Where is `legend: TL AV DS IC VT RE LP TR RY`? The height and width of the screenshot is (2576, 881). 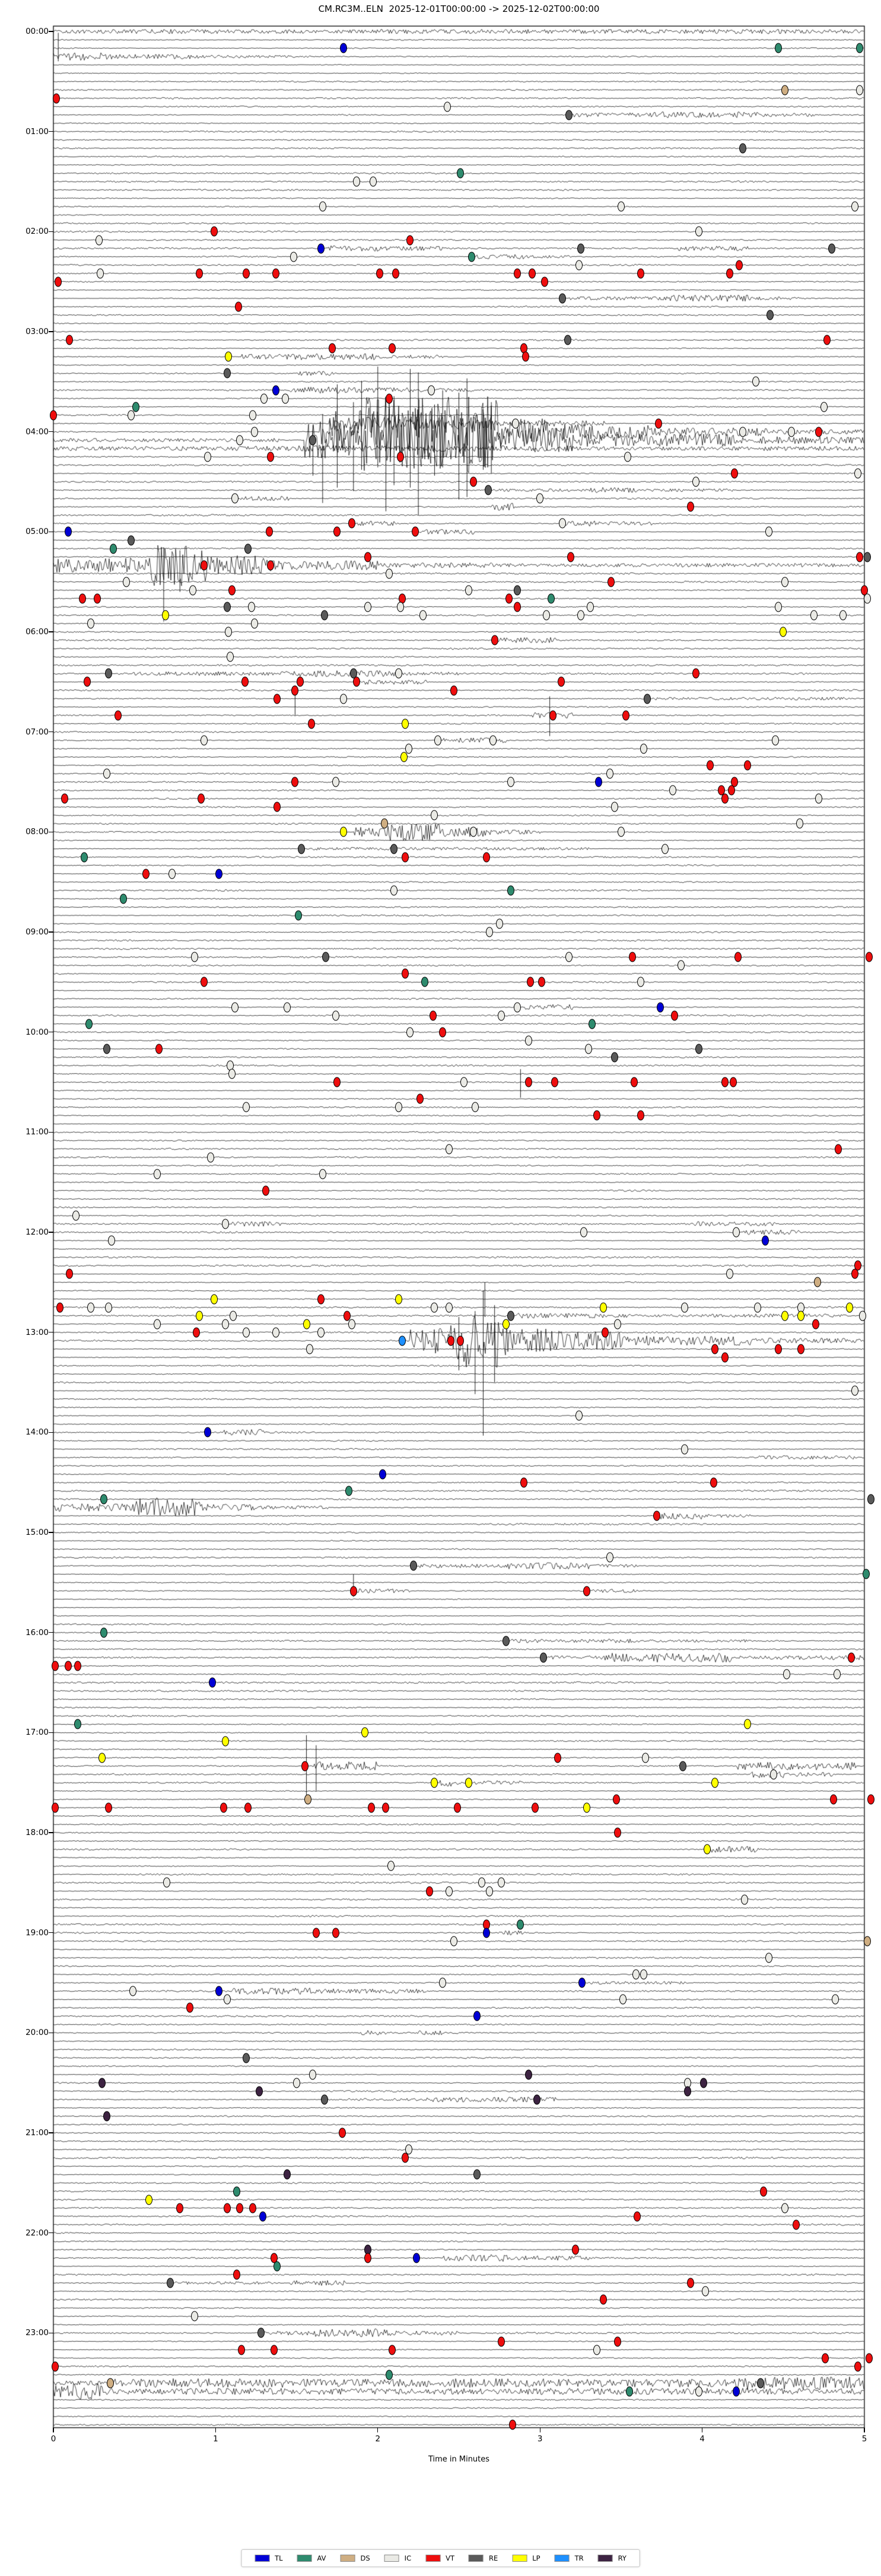 legend: TL AV DS IC VT RE LP TR RY is located at coordinates (440, 2558).